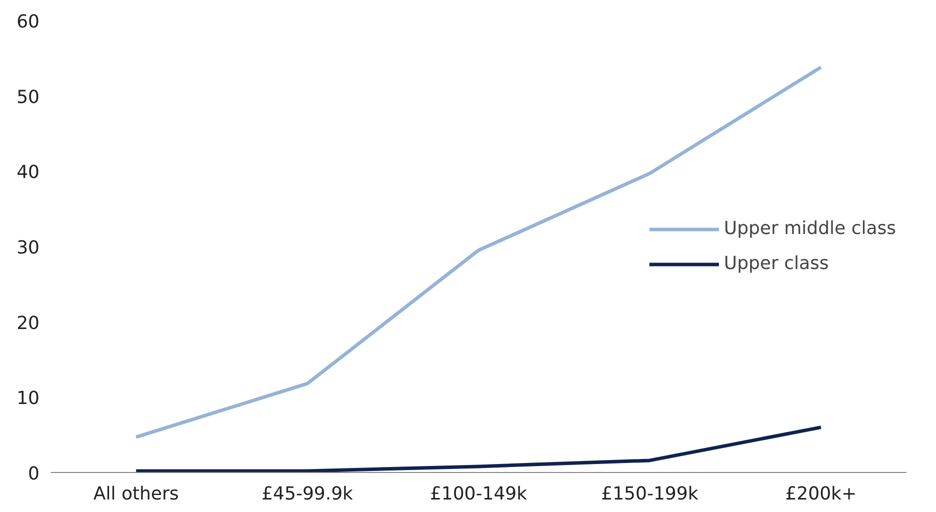  I want to click on y-tick-label: 50, so click(28, 97).